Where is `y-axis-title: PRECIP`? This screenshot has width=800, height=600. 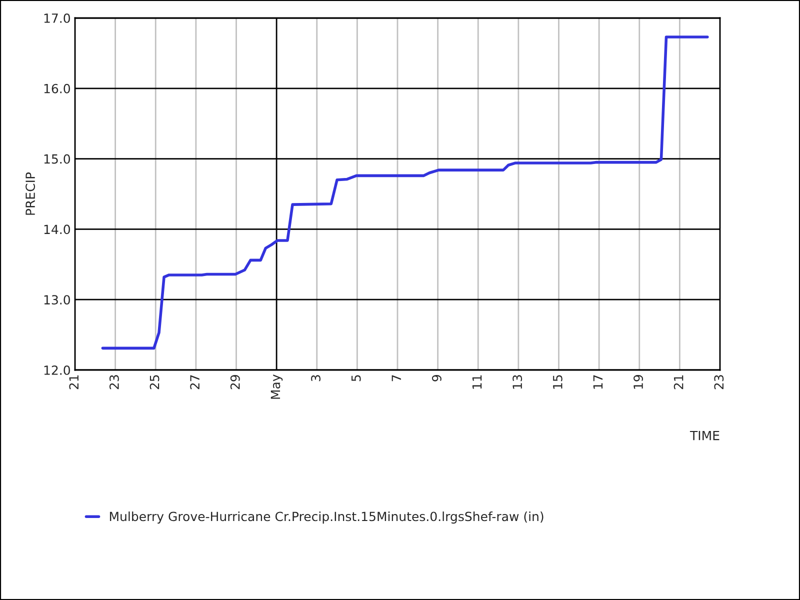 y-axis-title: PRECIP is located at coordinates (31, 193).